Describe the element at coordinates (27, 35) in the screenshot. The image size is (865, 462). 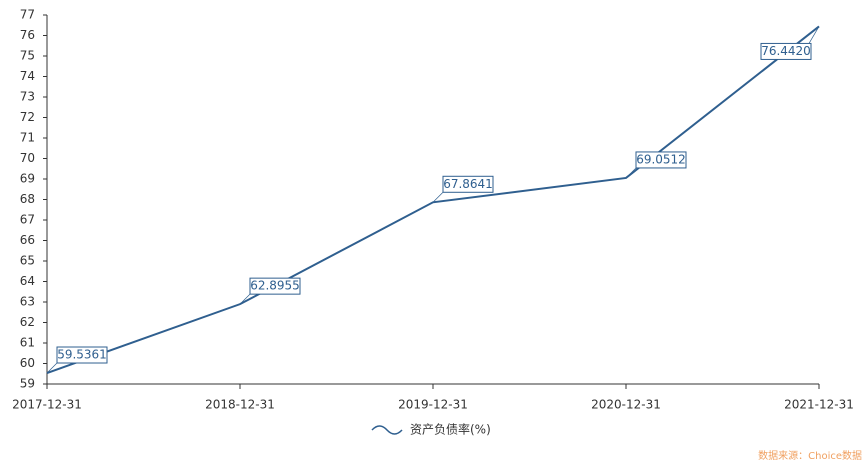
I see `y-tick-label: 76` at that location.